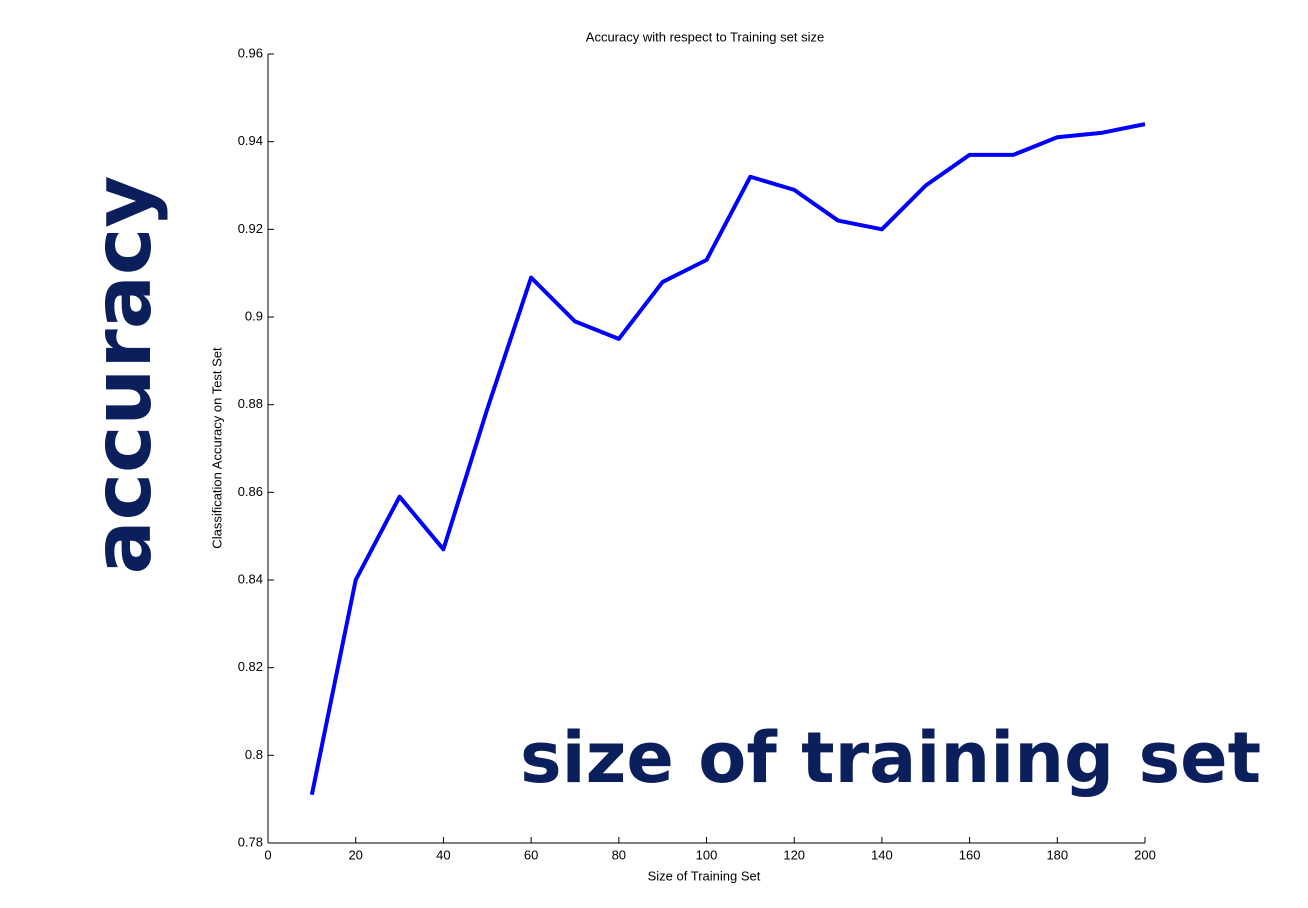  What do you see at coordinates (216, 448) in the screenshot?
I see `y-axis-label: Classification Accuracy on Test Set` at bounding box center [216, 448].